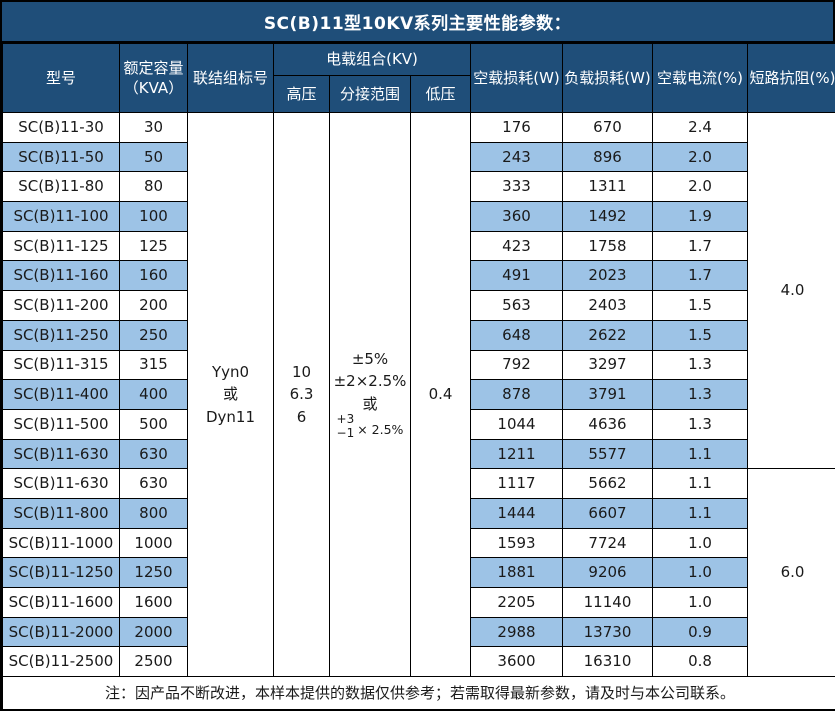 The image size is (835, 711). I want to click on header-capacity: 额定容量 （KVA）, so click(153, 78).